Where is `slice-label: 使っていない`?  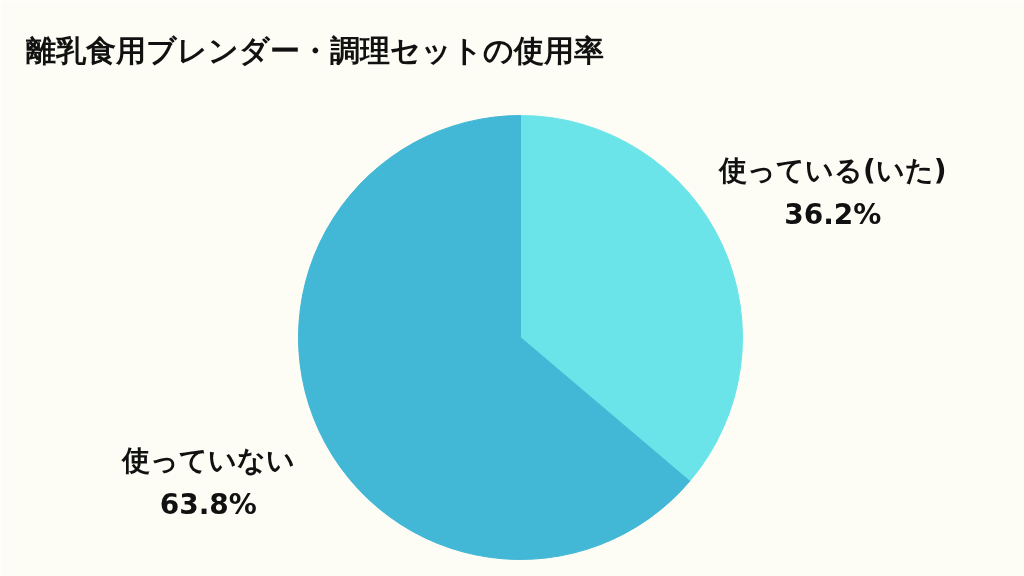
slice-label: 使っていない is located at coordinates (207, 460).